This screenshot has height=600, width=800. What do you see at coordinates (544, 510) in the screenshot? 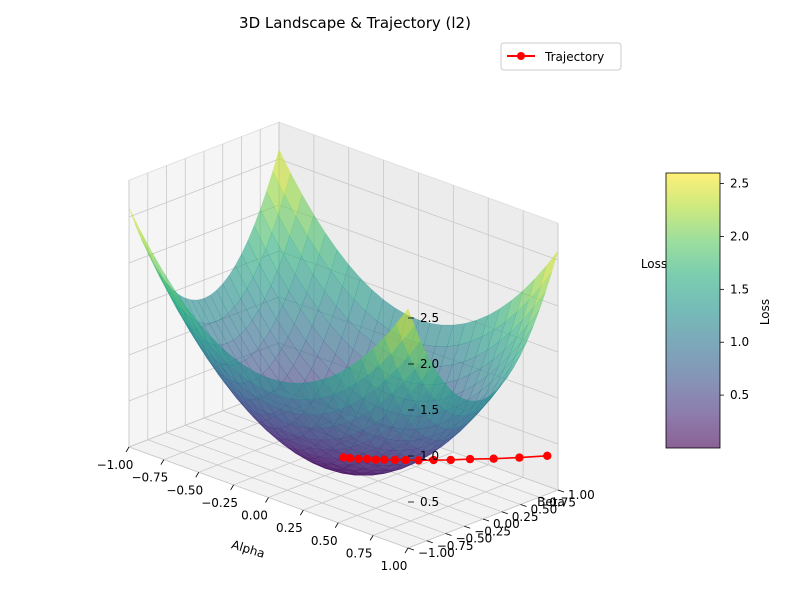
I see `y-tick-label: 0.50` at bounding box center [544, 510].